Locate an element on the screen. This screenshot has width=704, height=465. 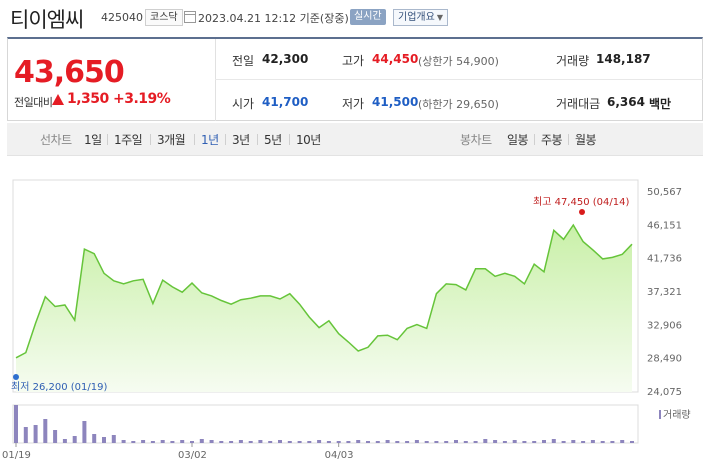
lower-limit: (하한가 29,650) is located at coordinates (458, 104).